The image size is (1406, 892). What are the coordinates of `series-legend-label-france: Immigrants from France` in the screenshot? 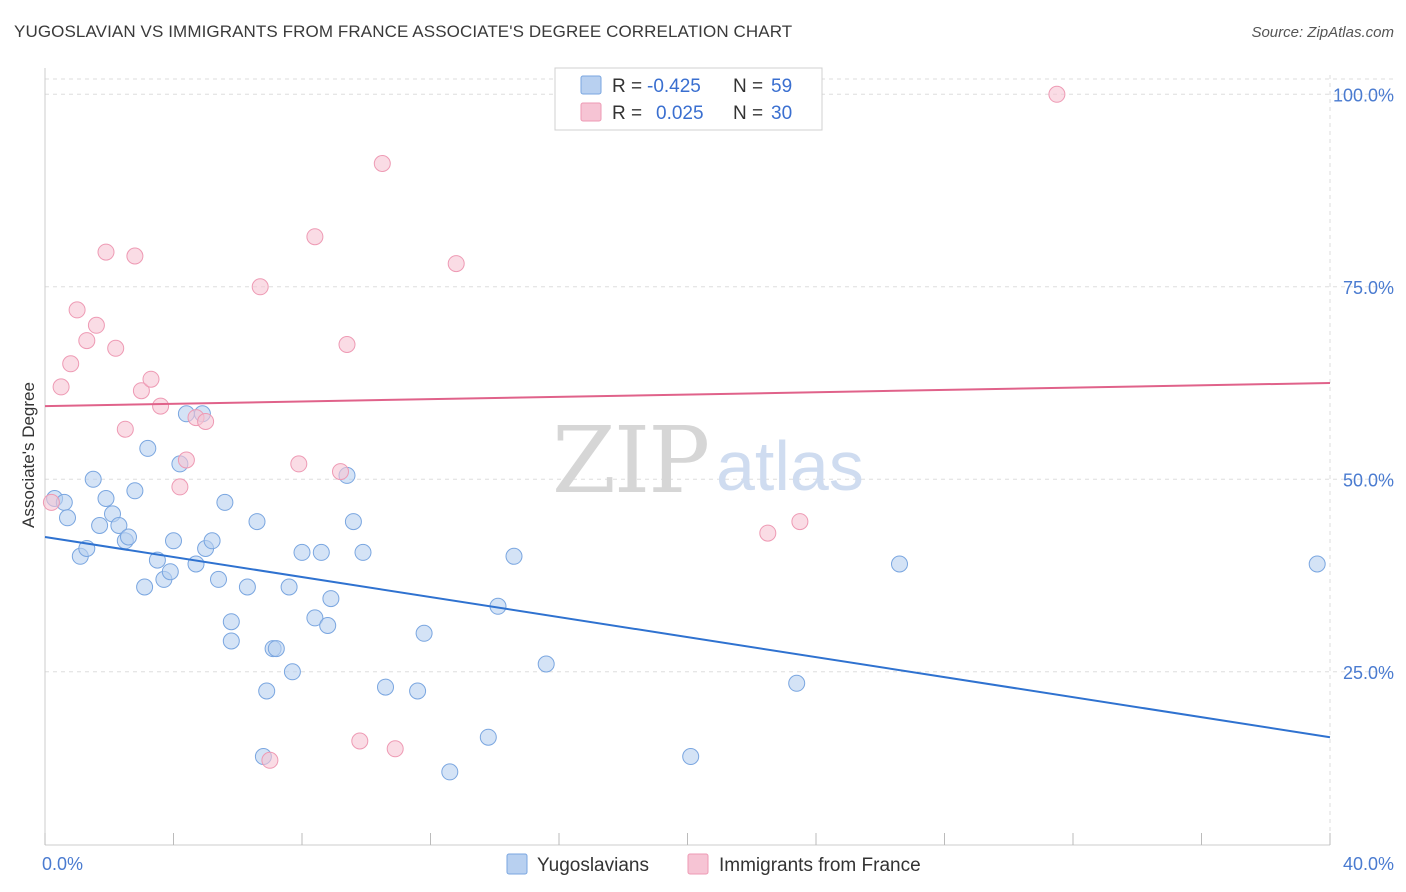 It's located at (820, 865).